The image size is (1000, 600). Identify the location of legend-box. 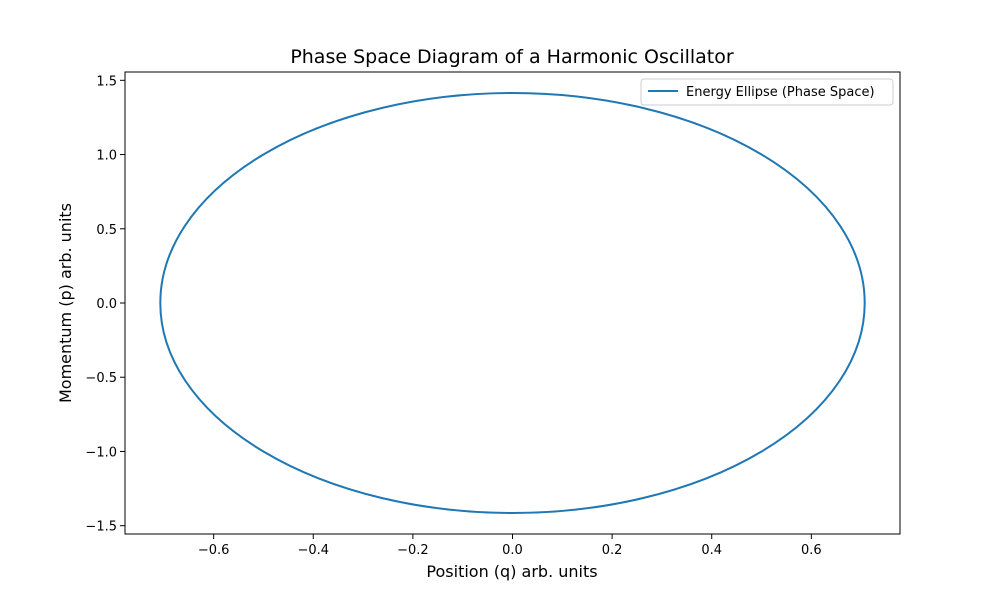
(767, 92).